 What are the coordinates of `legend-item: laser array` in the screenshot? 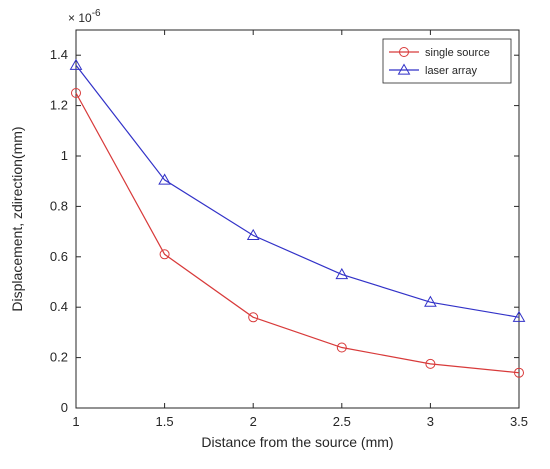 It's located at (433, 70).